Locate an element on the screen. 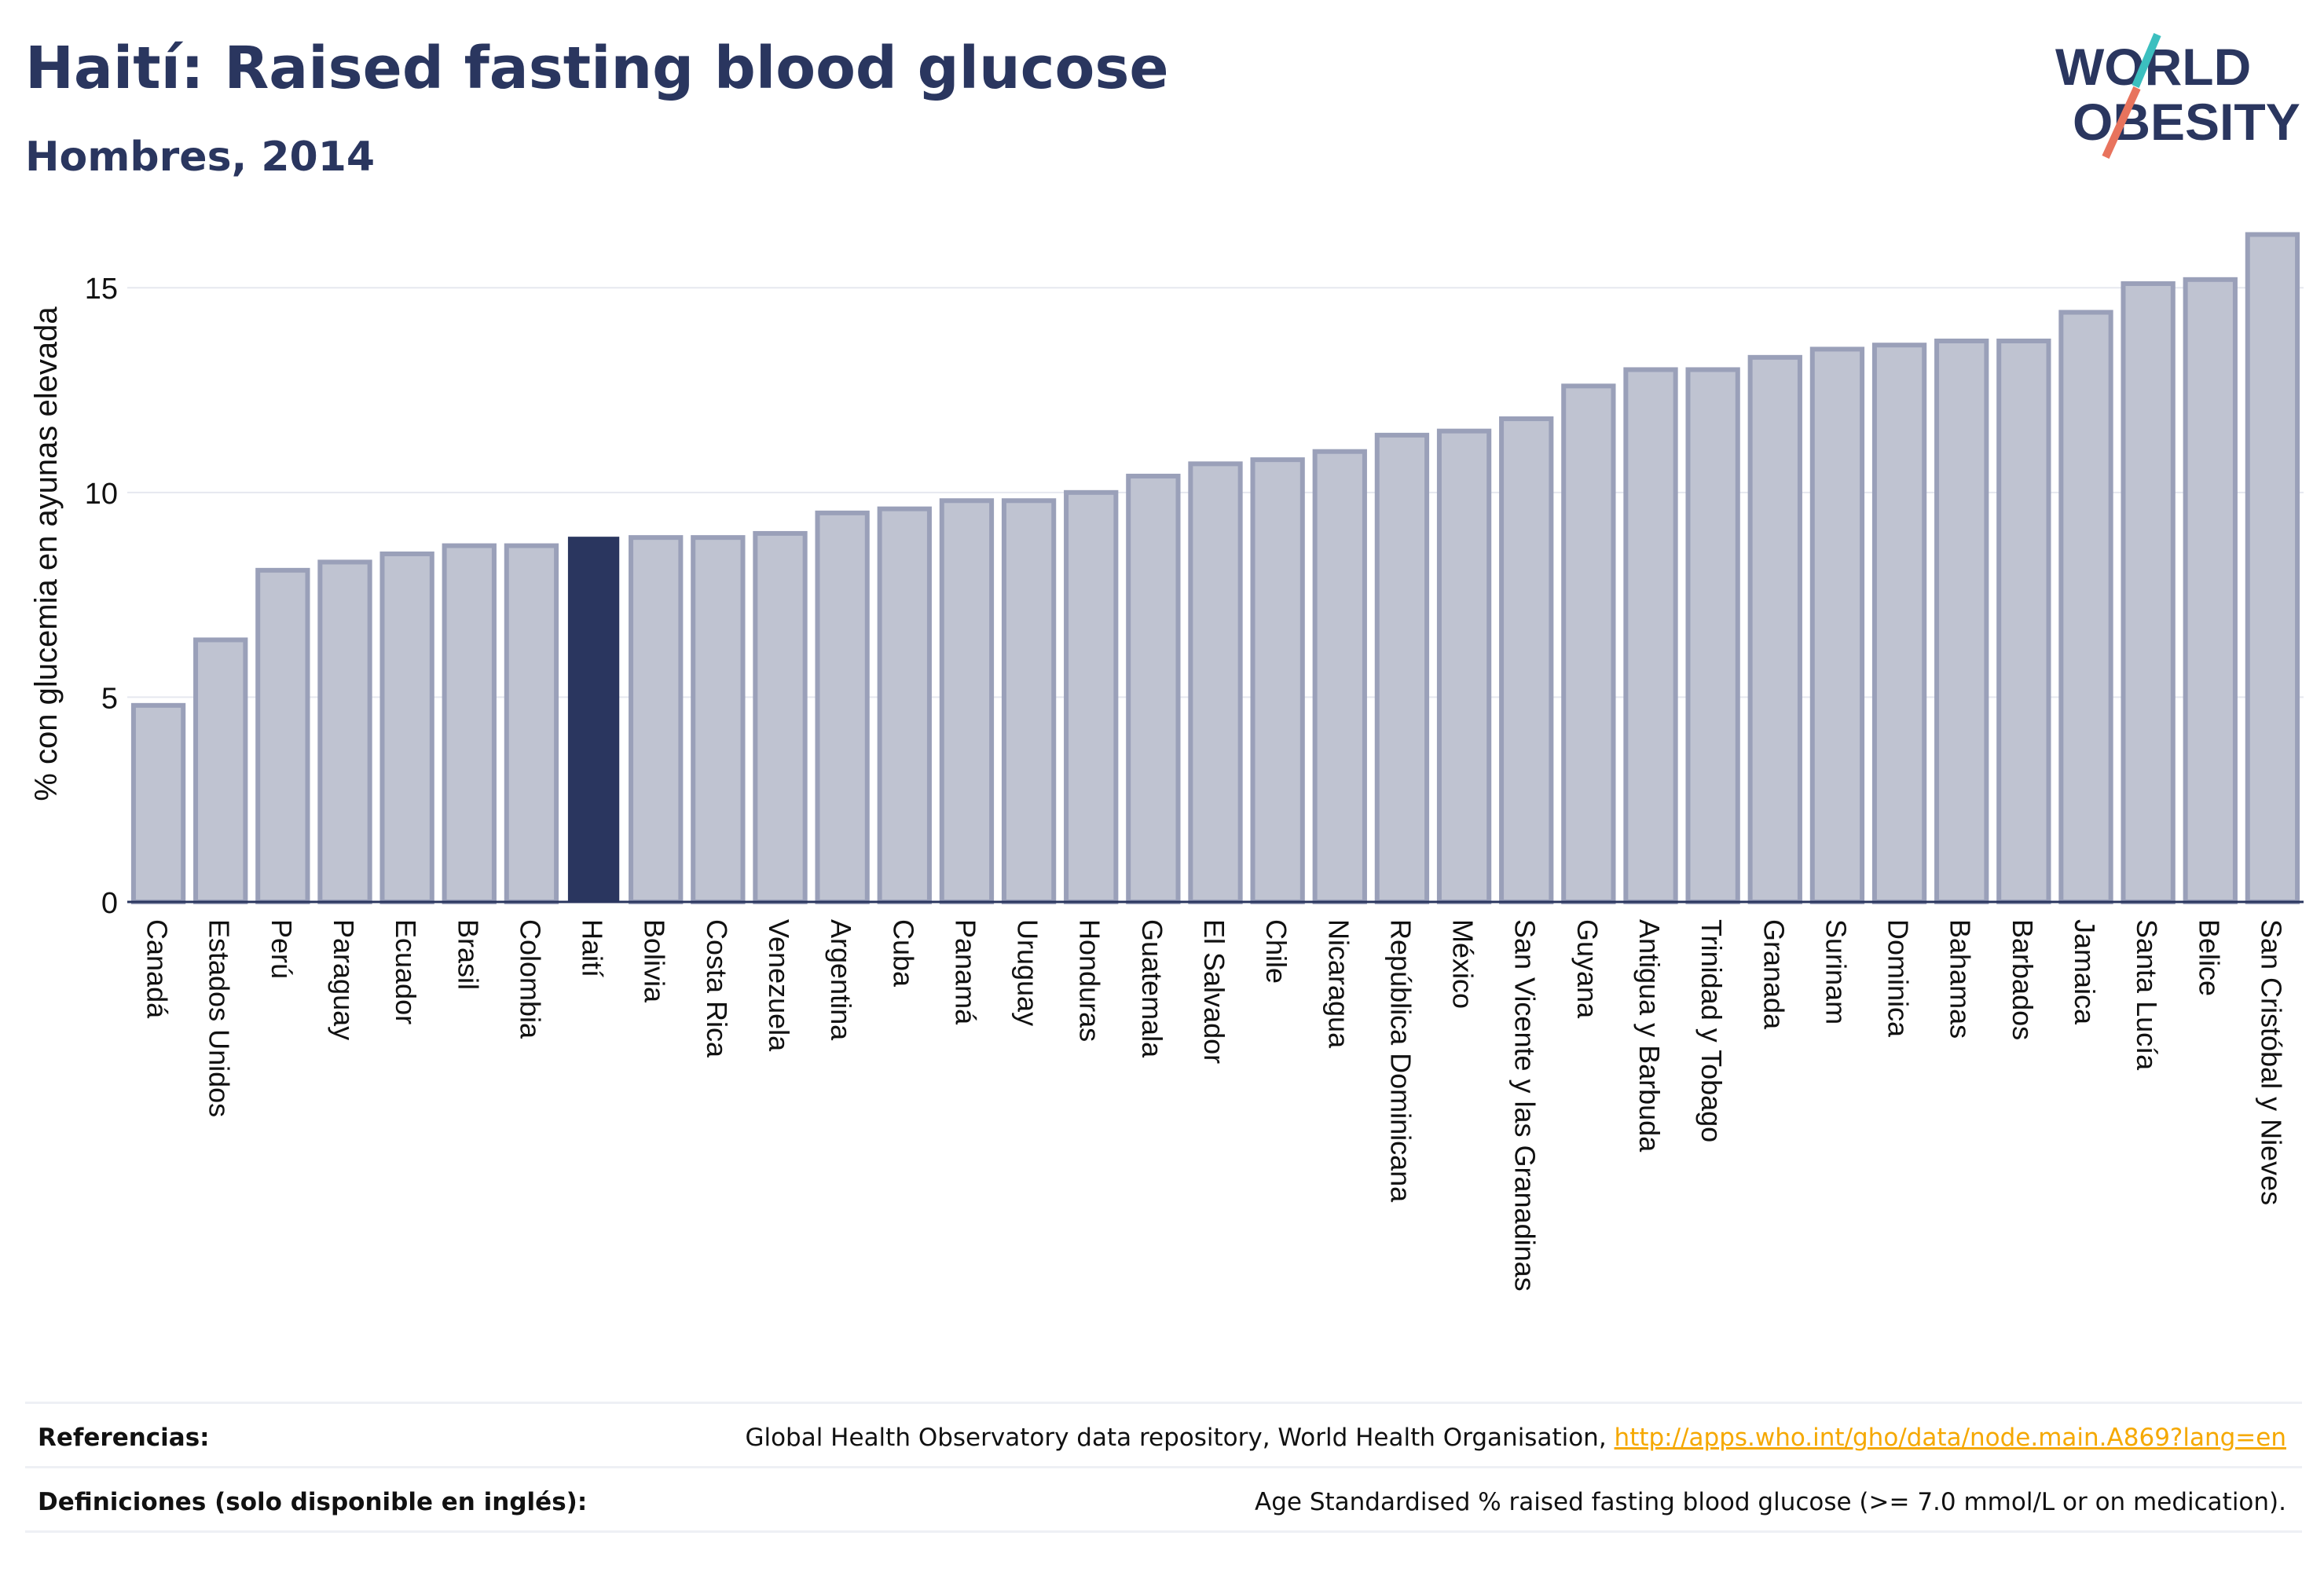  x-tick-label: México is located at coordinates (1463, 964).